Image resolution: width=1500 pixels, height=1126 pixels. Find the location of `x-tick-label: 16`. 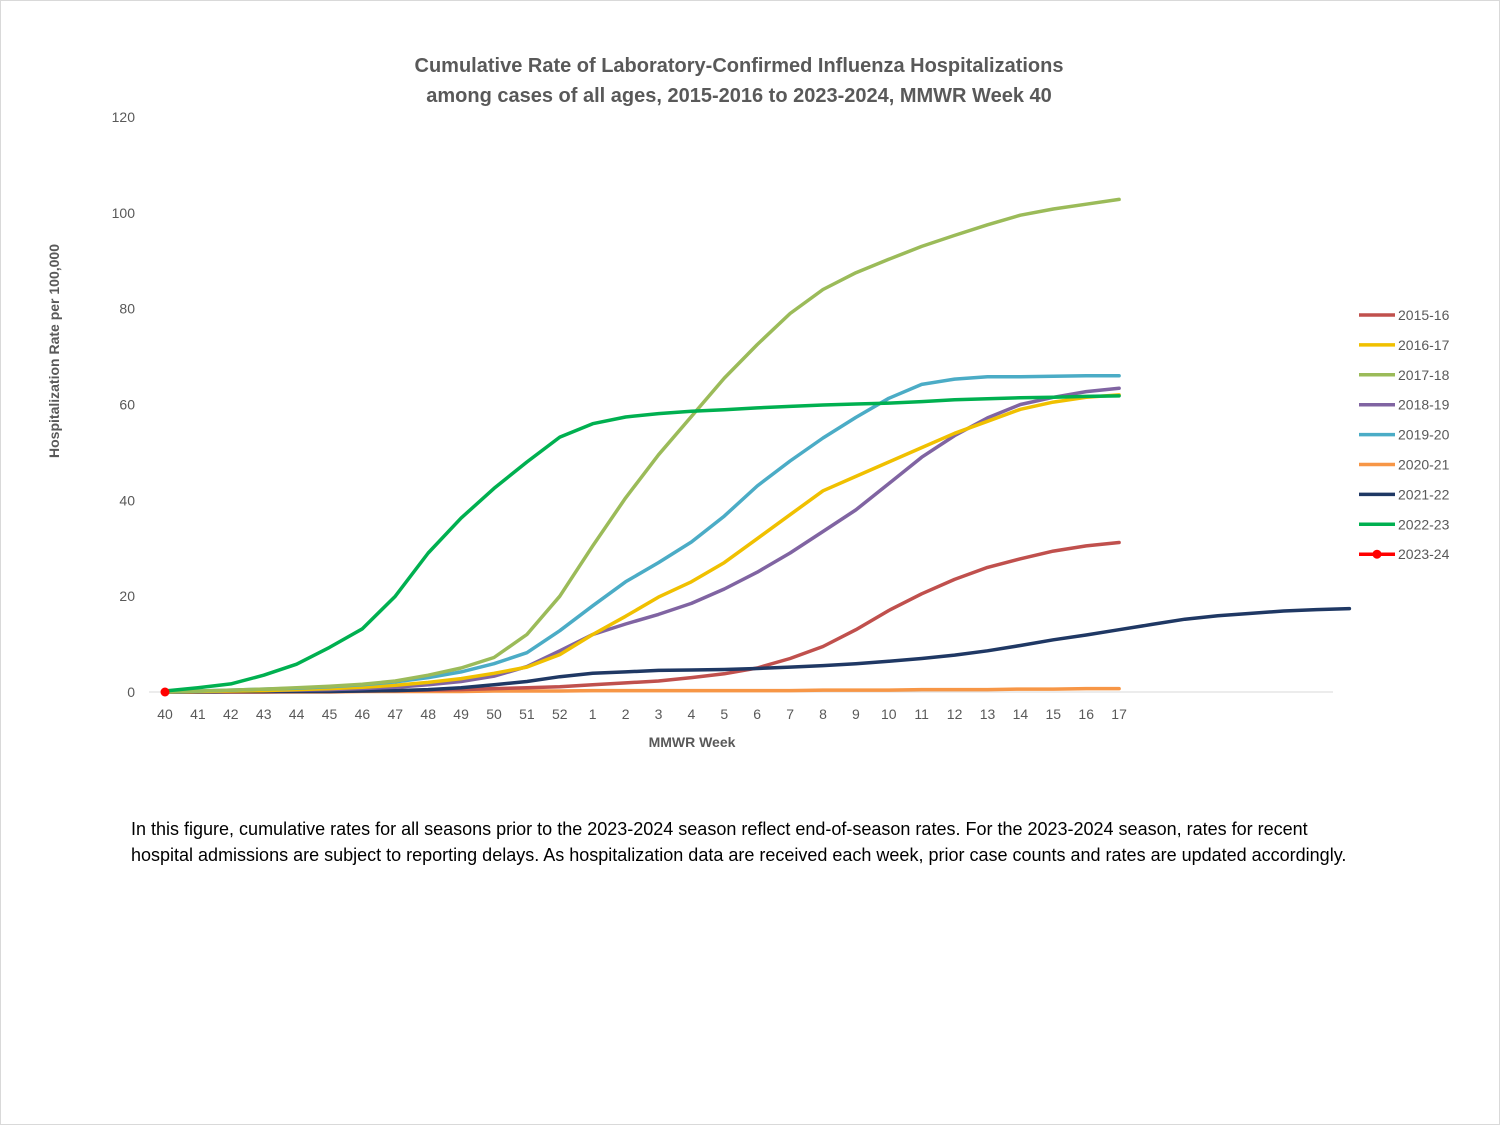

x-tick-label: 16 is located at coordinates (1086, 714).